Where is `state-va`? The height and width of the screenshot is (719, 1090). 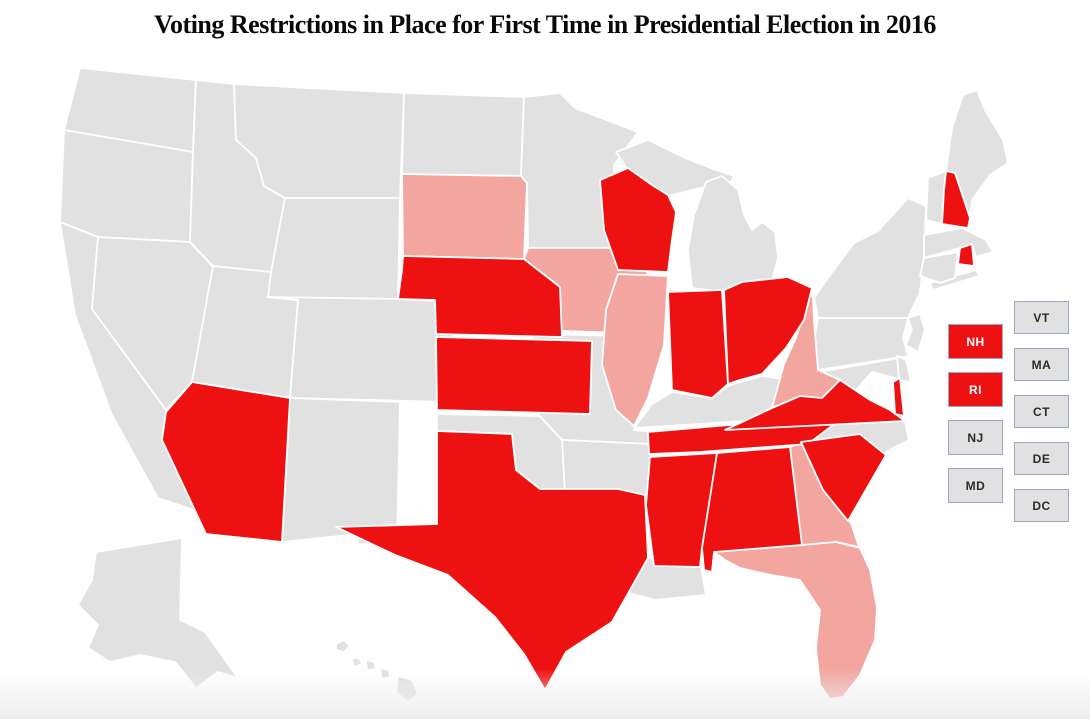 state-va is located at coordinates (815, 405).